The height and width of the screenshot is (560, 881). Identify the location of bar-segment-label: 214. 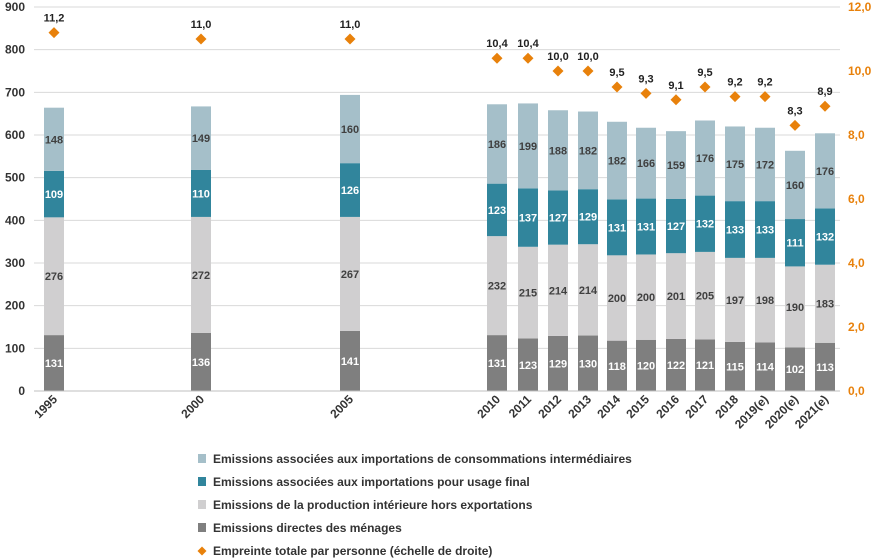
(558, 291).